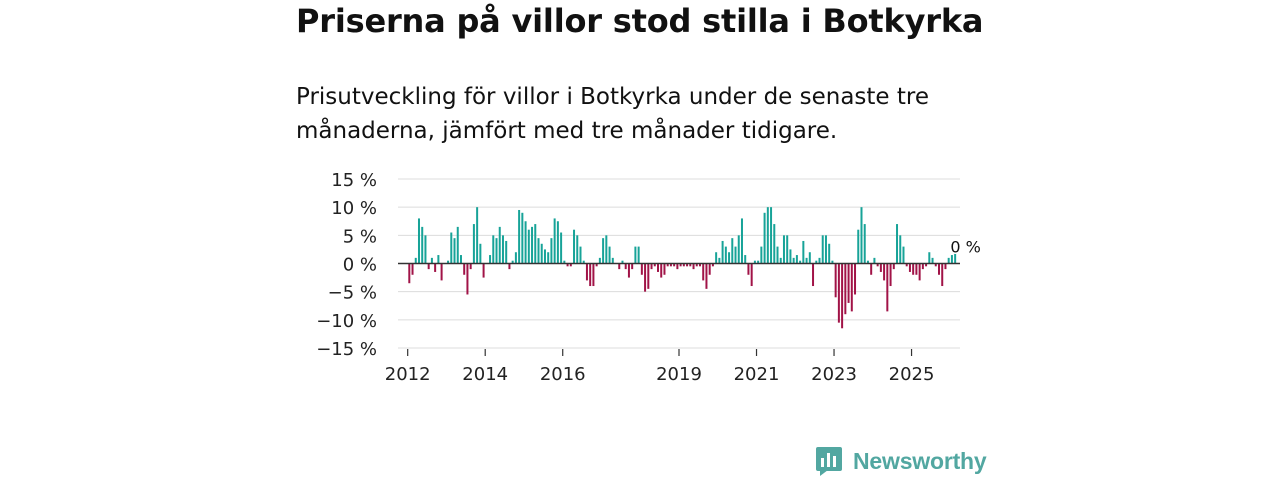  What do you see at coordinates (901, 461) in the screenshot?
I see `newsworthy-logo: Newsworthy` at bounding box center [901, 461].